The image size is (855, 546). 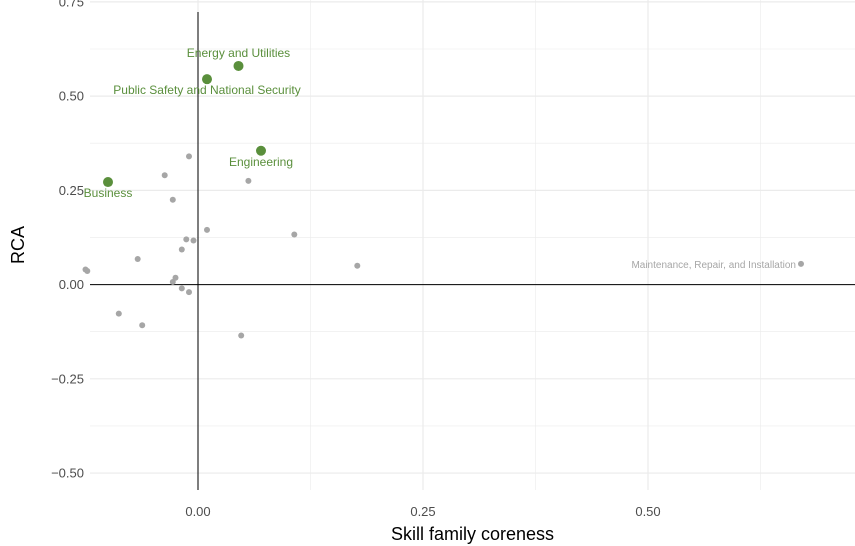 What do you see at coordinates (472, 534) in the screenshot?
I see `x-axis-title: Skill family coreness` at bounding box center [472, 534].